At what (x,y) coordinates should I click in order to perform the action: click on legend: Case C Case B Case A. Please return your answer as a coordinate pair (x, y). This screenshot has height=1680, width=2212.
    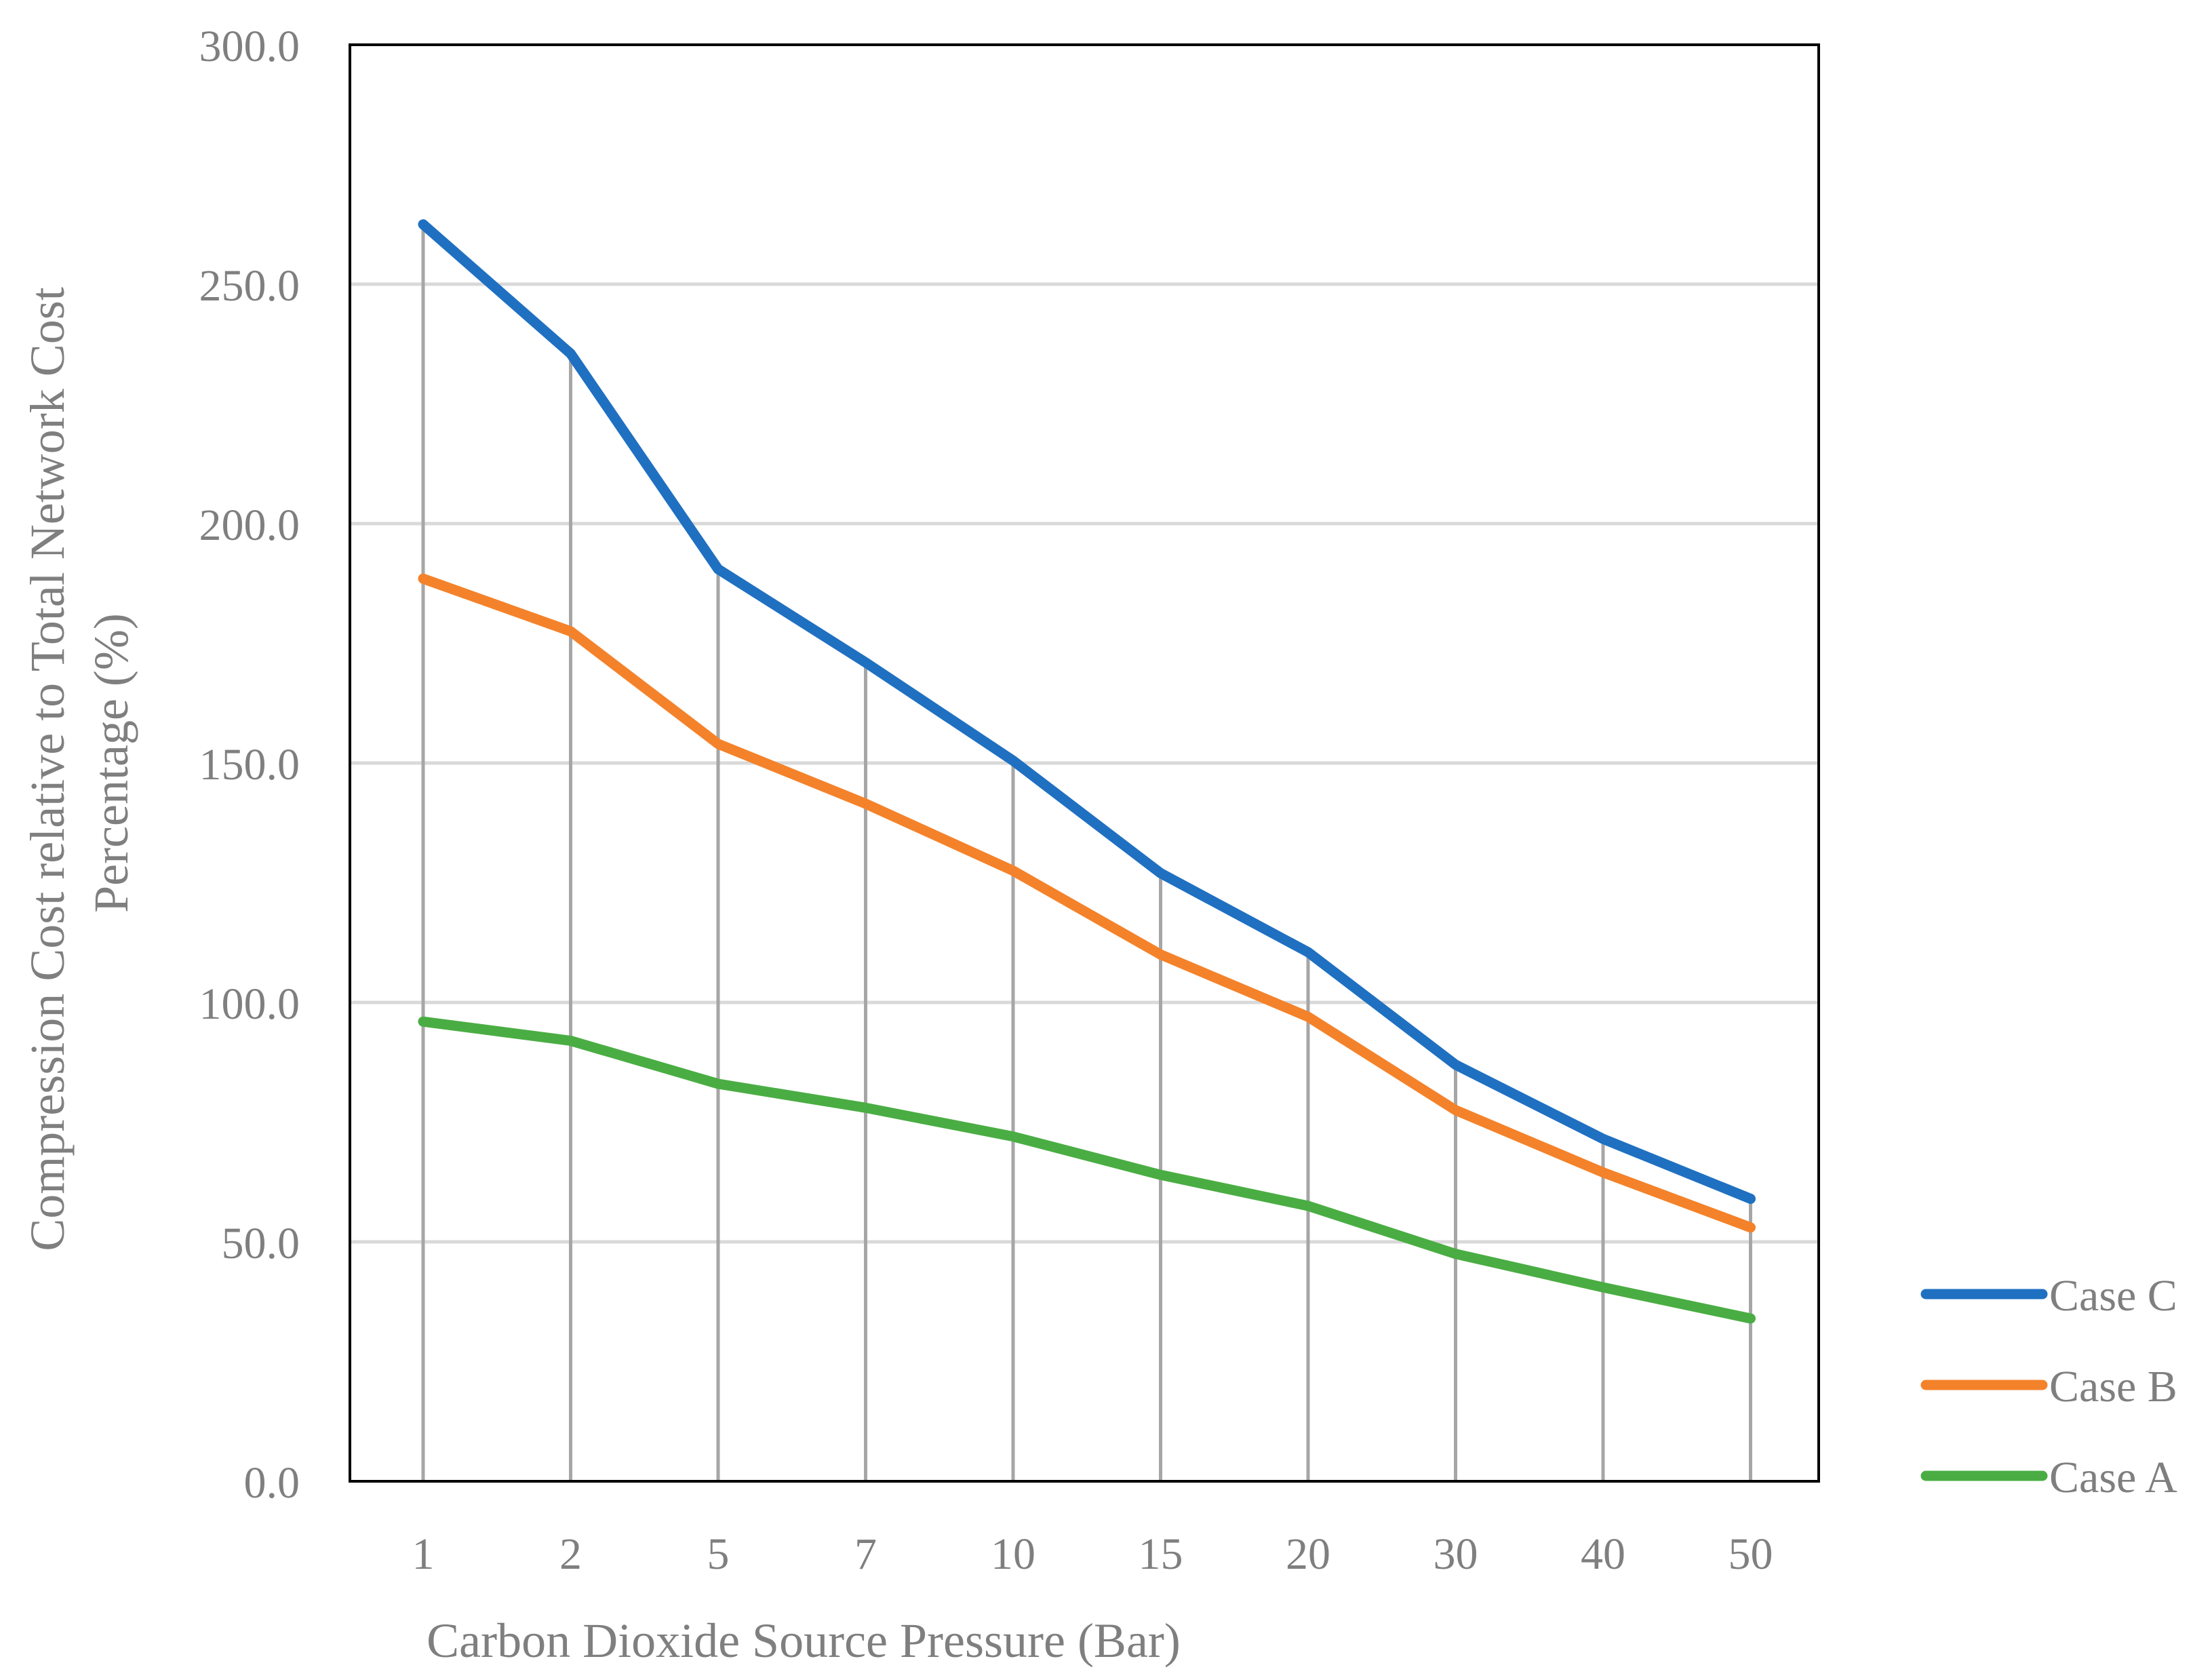
    Looking at the image, I should click on (2049, 1386).